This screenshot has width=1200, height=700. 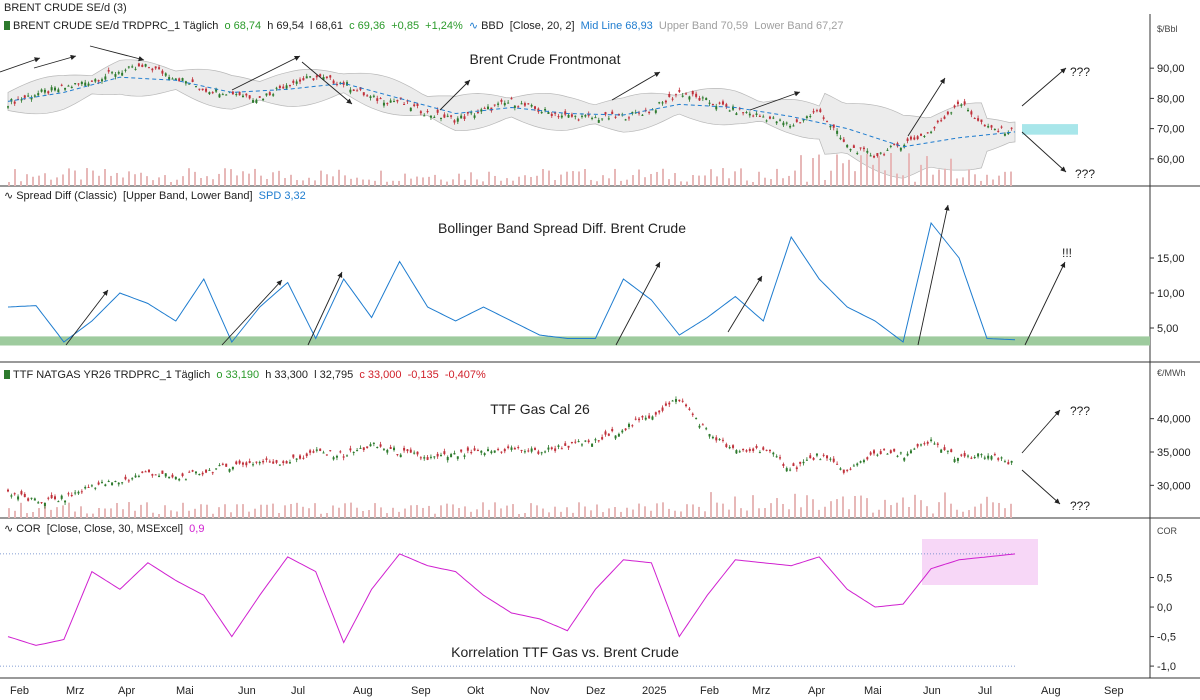 I want to click on ttf-unit: €/MWh, so click(x=1171, y=373).